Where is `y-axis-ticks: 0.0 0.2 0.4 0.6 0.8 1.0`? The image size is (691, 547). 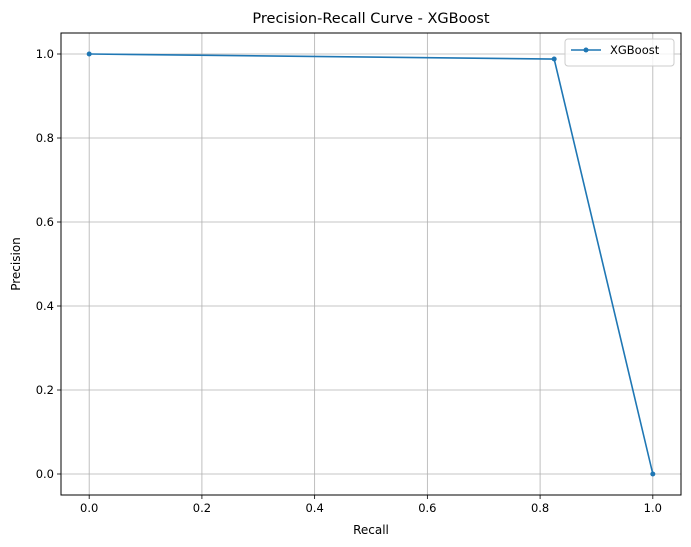
y-axis-ticks: 0.0 0.2 0.4 0.6 0.8 1.0 is located at coordinates (48, 264).